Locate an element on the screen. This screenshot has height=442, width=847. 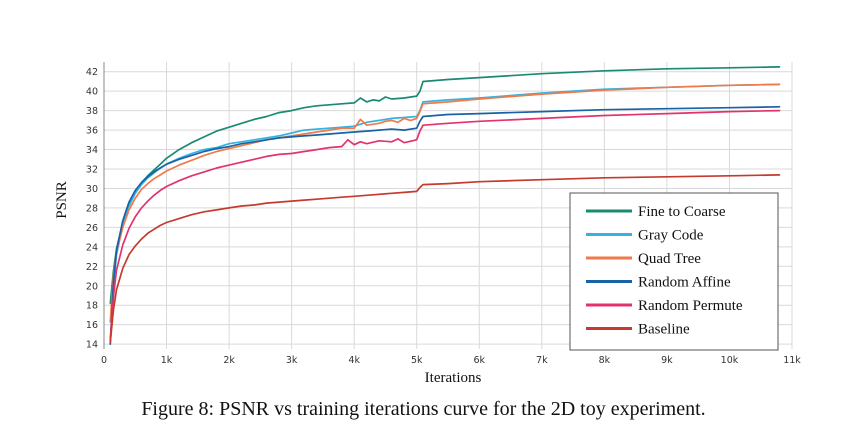
x-tick-label: 6k is located at coordinates (479, 360).